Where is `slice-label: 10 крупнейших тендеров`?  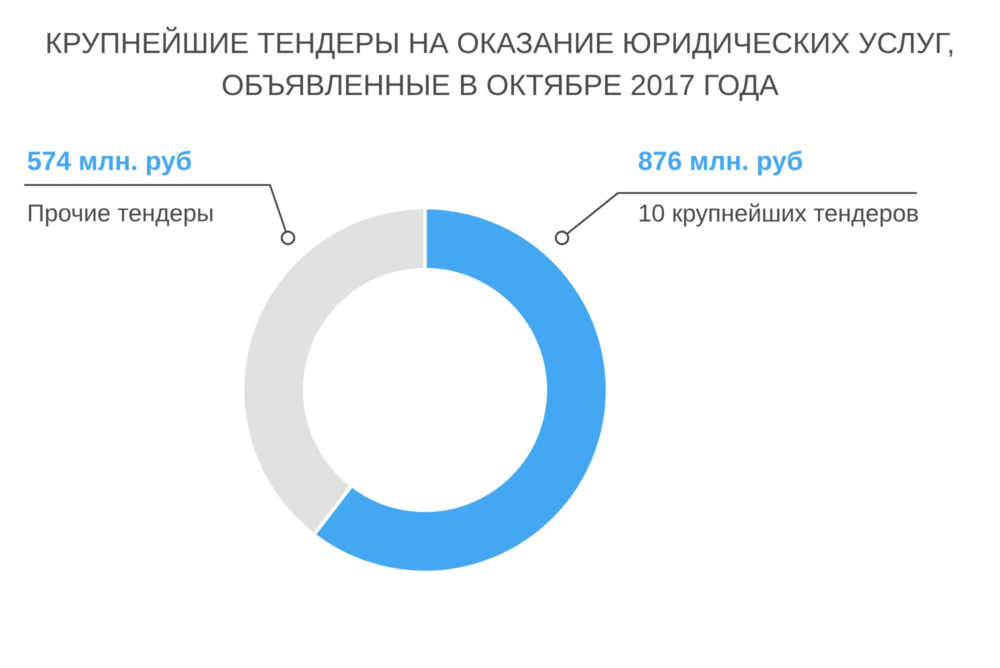
slice-label: 10 крупнейших тендеров is located at coordinates (779, 215).